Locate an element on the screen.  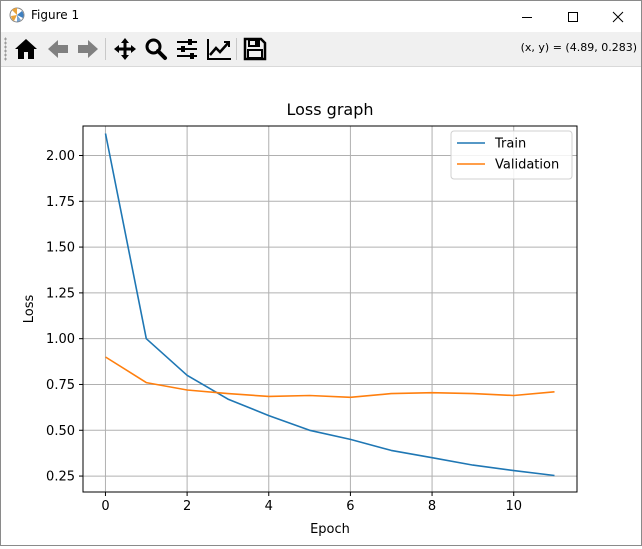
y-tick-label: 1.25 is located at coordinates (60, 293).